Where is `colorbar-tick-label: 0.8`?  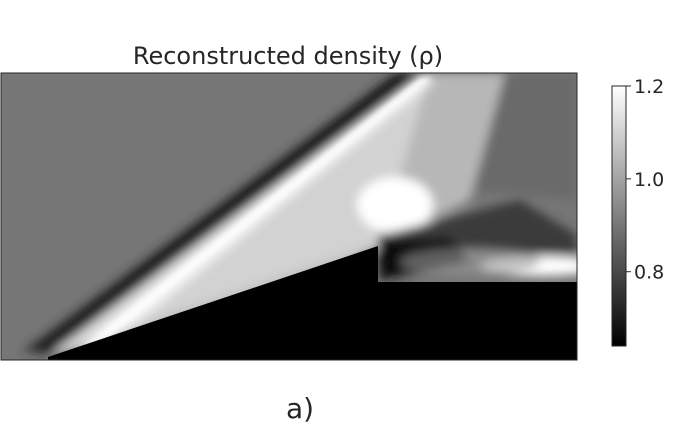 colorbar-tick-label: 0.8 is located at coordinates (649, 273).